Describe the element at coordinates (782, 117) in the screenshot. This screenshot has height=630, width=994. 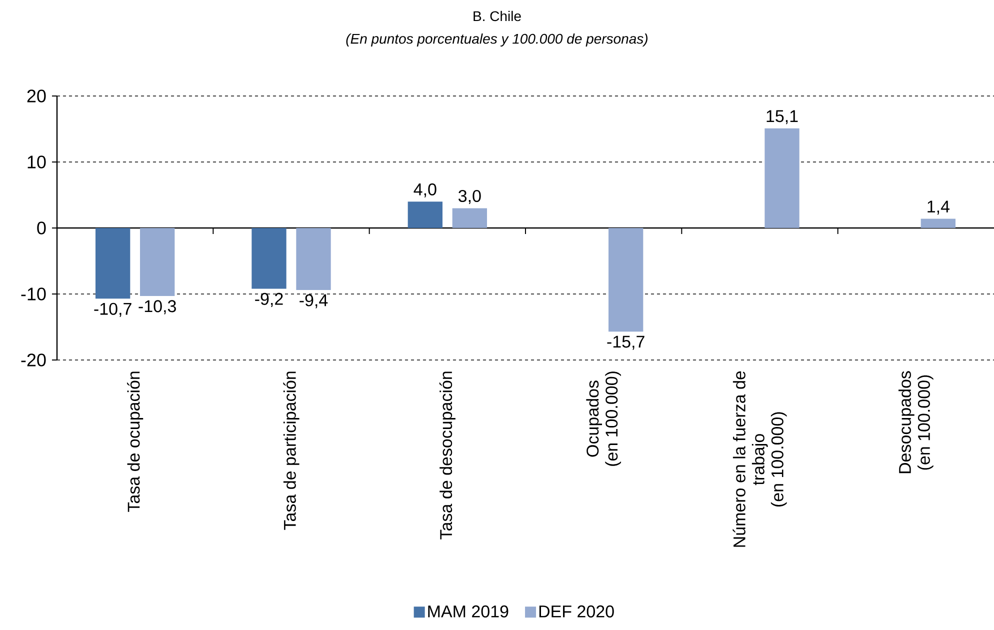
I see `data-label: 15,1` at that location.